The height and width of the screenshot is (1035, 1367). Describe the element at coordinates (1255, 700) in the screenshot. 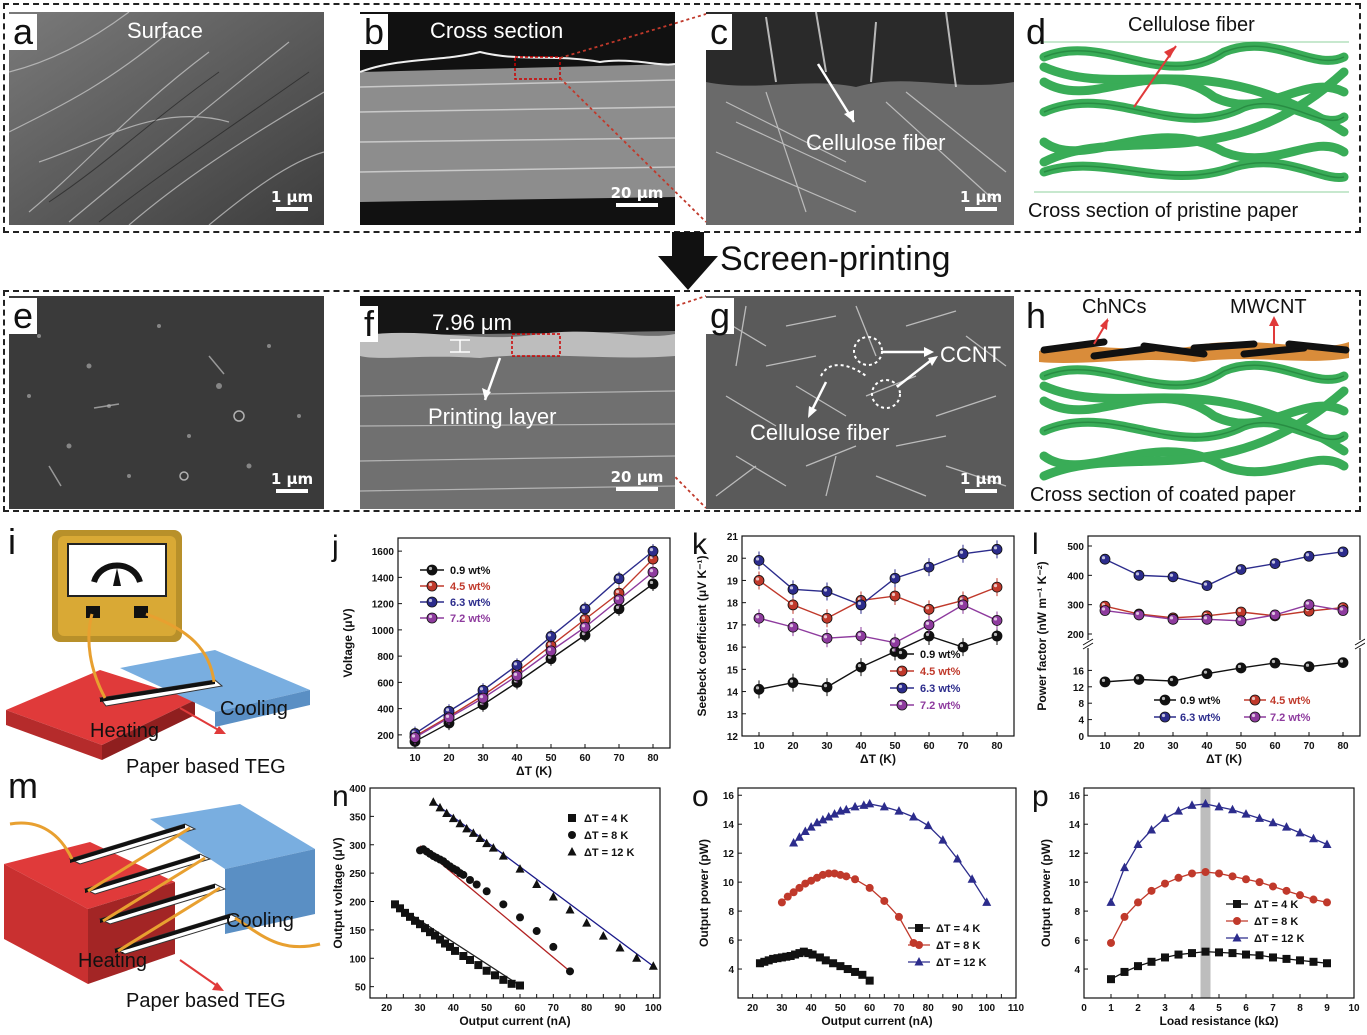

I see `chart-l-legend-marker` at that location.